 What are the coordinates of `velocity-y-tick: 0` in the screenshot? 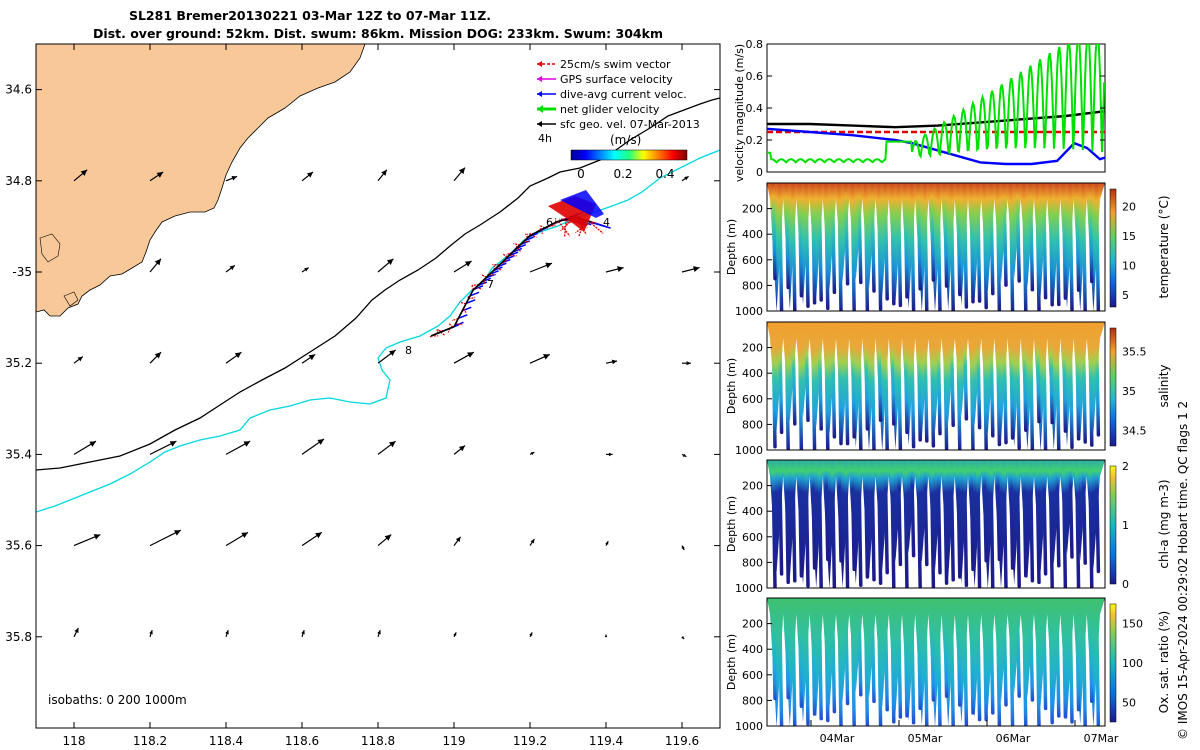 It's located at (759, 172).